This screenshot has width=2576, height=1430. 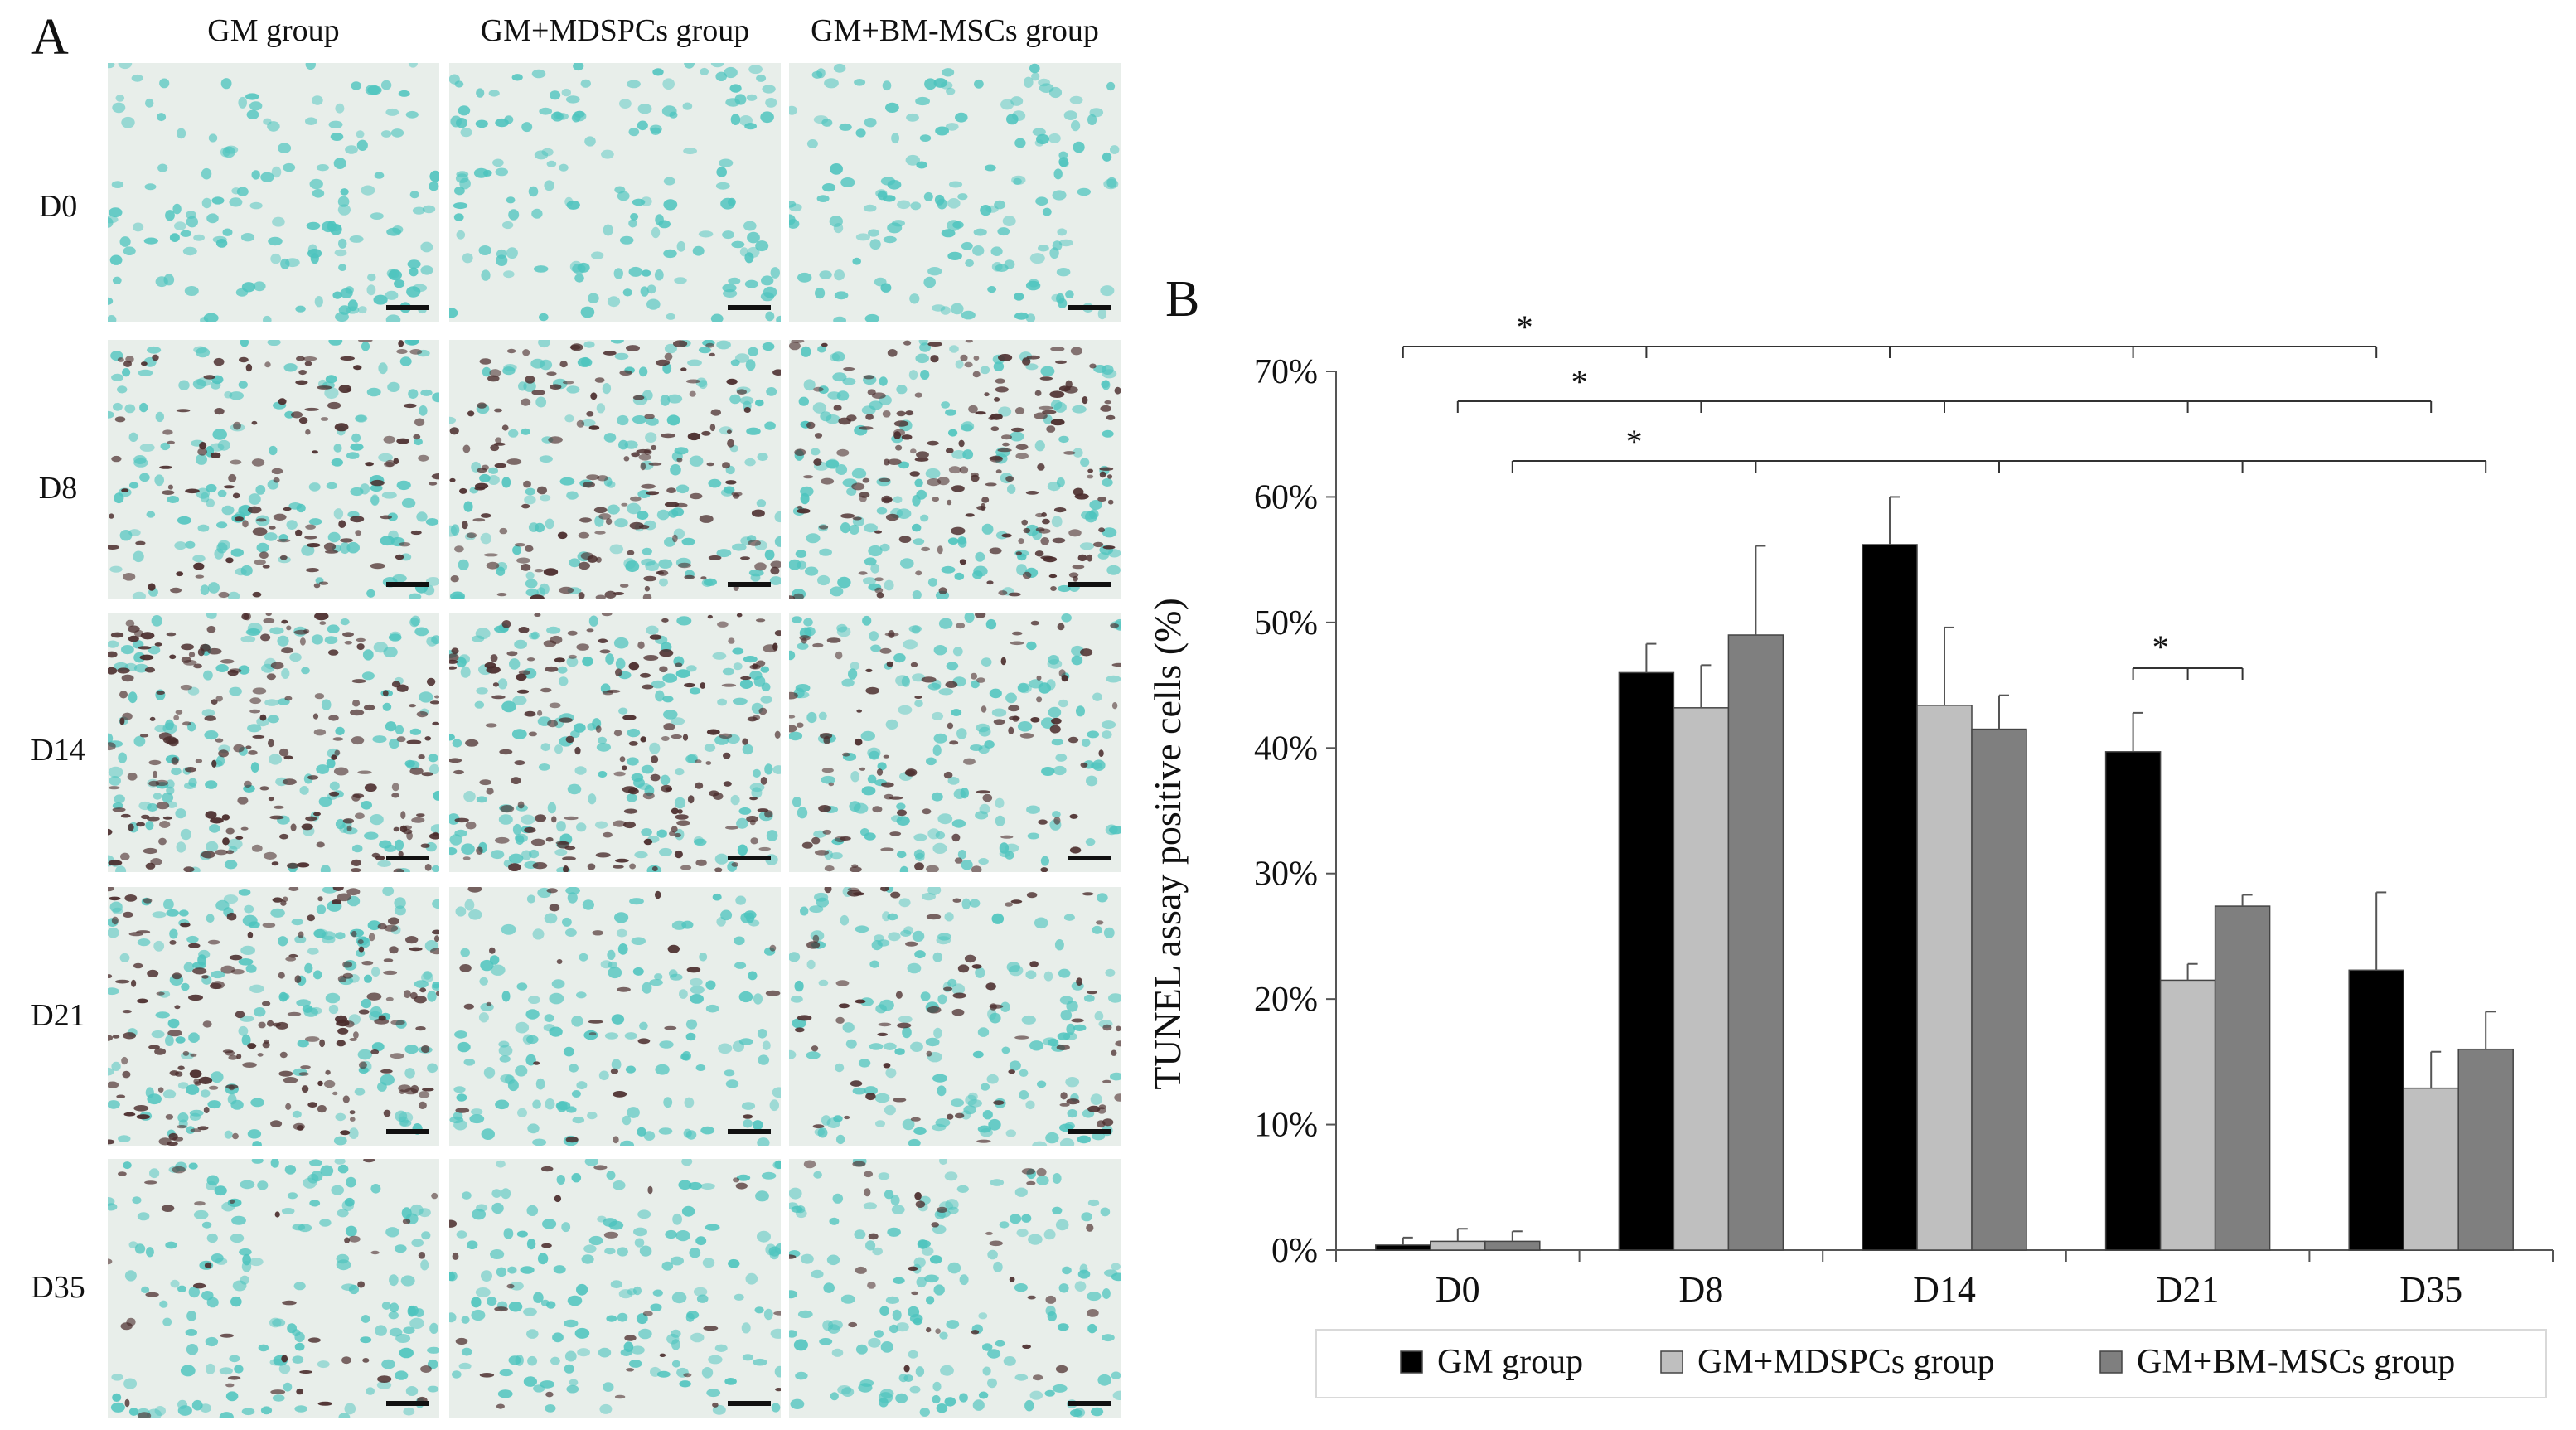 I want to click on row-label-d14: D14, so click(x=58, y=750).